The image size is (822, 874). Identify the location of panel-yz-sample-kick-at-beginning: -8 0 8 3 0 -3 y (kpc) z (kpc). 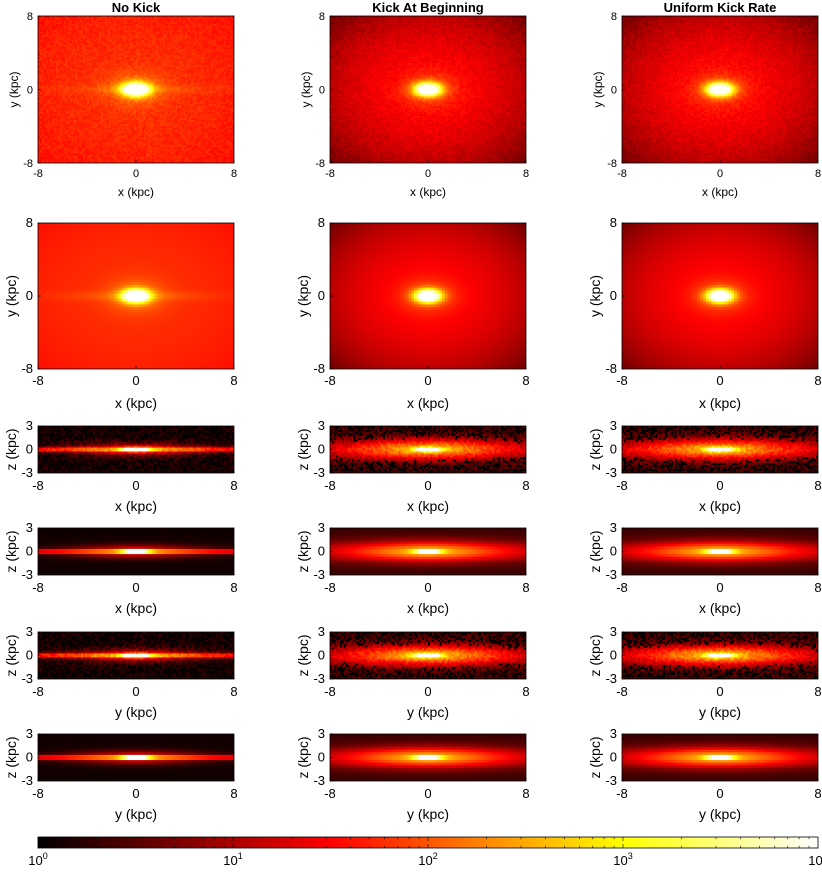
(412, 672).